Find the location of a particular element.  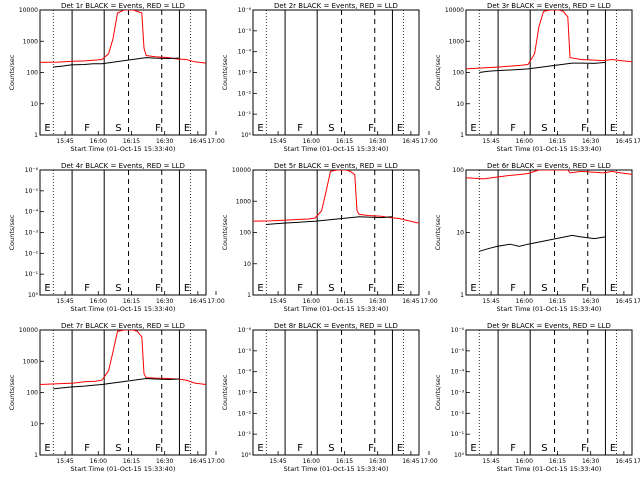

chart-title: Det 1r BLACK = Events, RED = LLD is located at coordinates (123, 6).